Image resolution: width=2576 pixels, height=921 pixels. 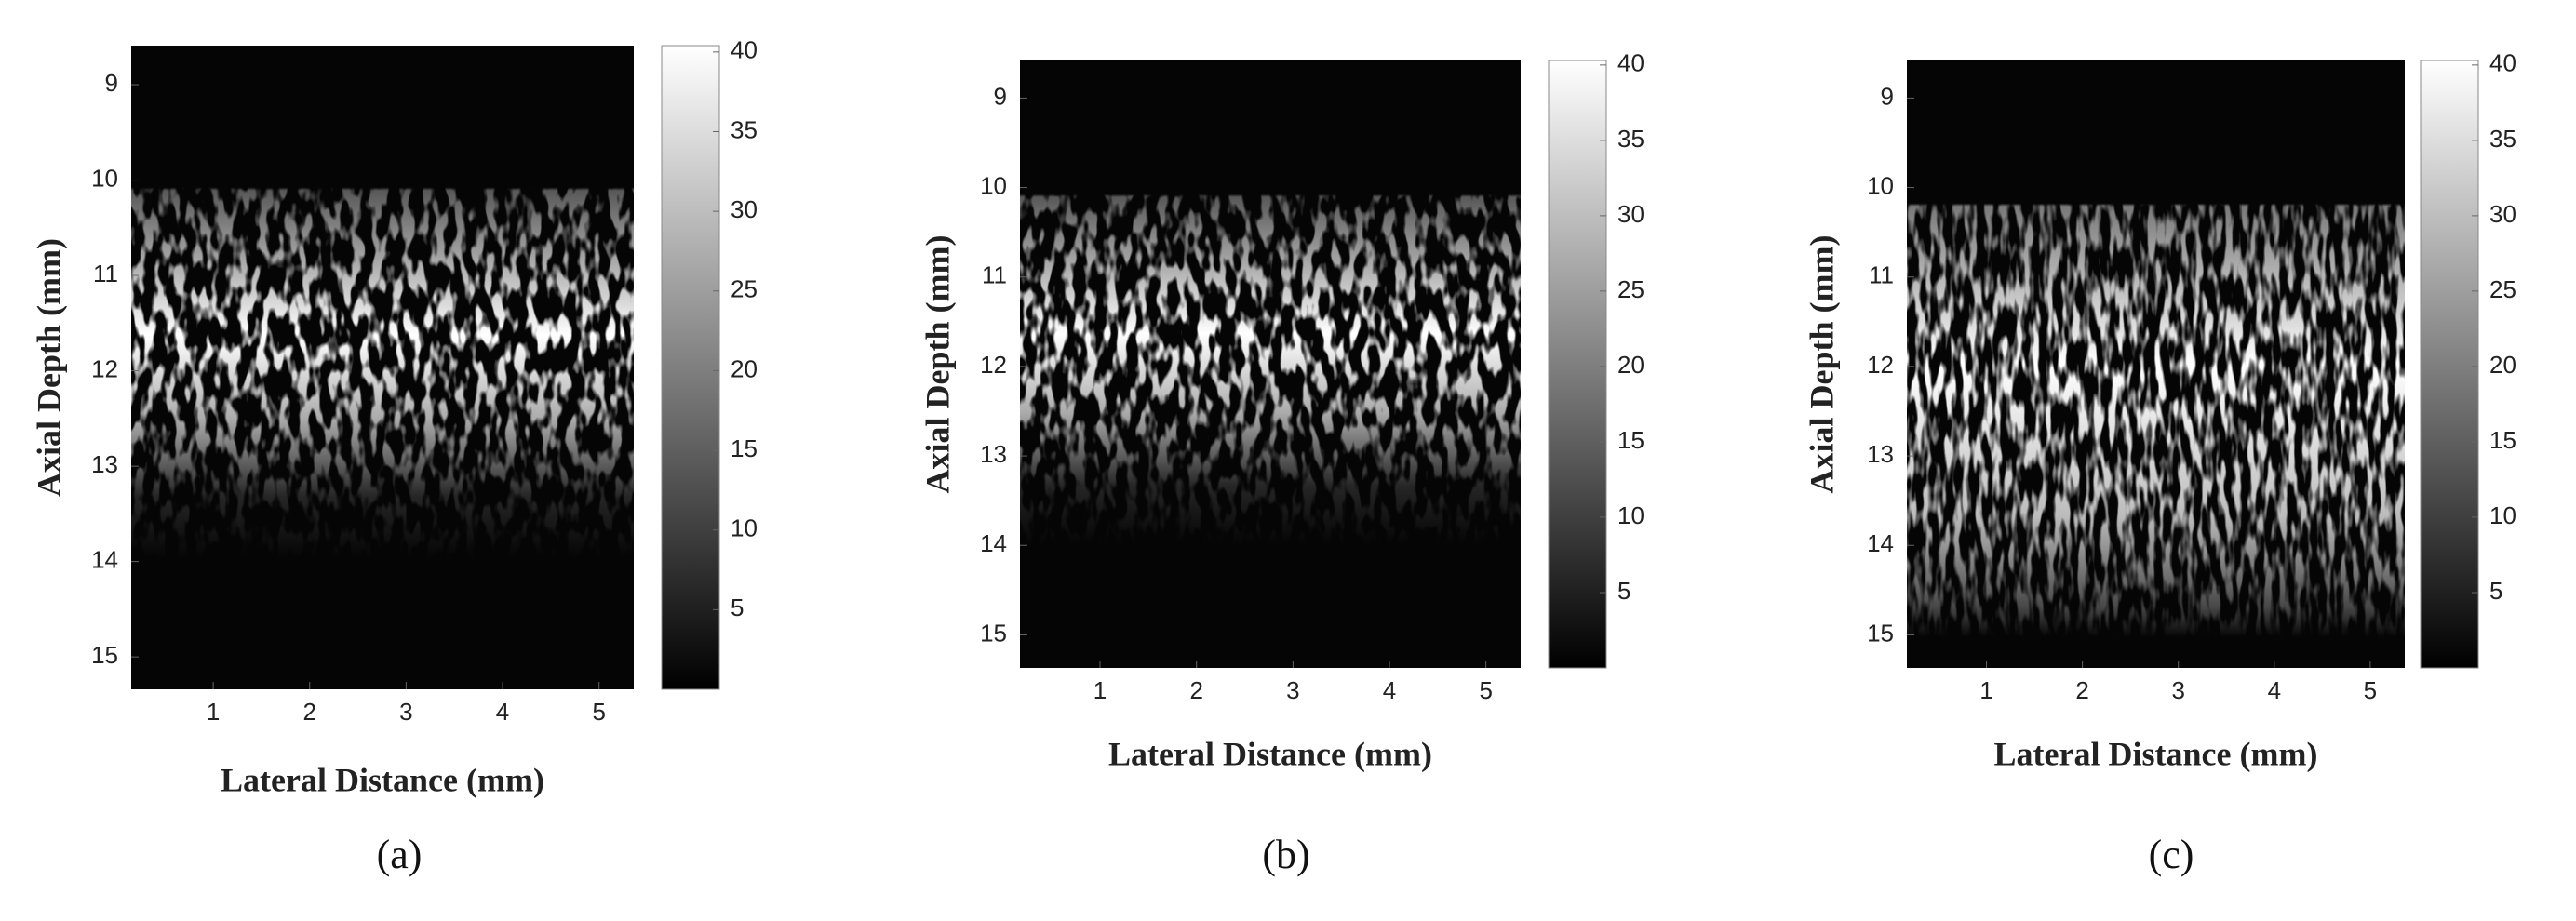 What do you see at coordinates (2171, 854) in the screenshot?
I see `panel-label: (c)` at bounding box center [2171, 854].